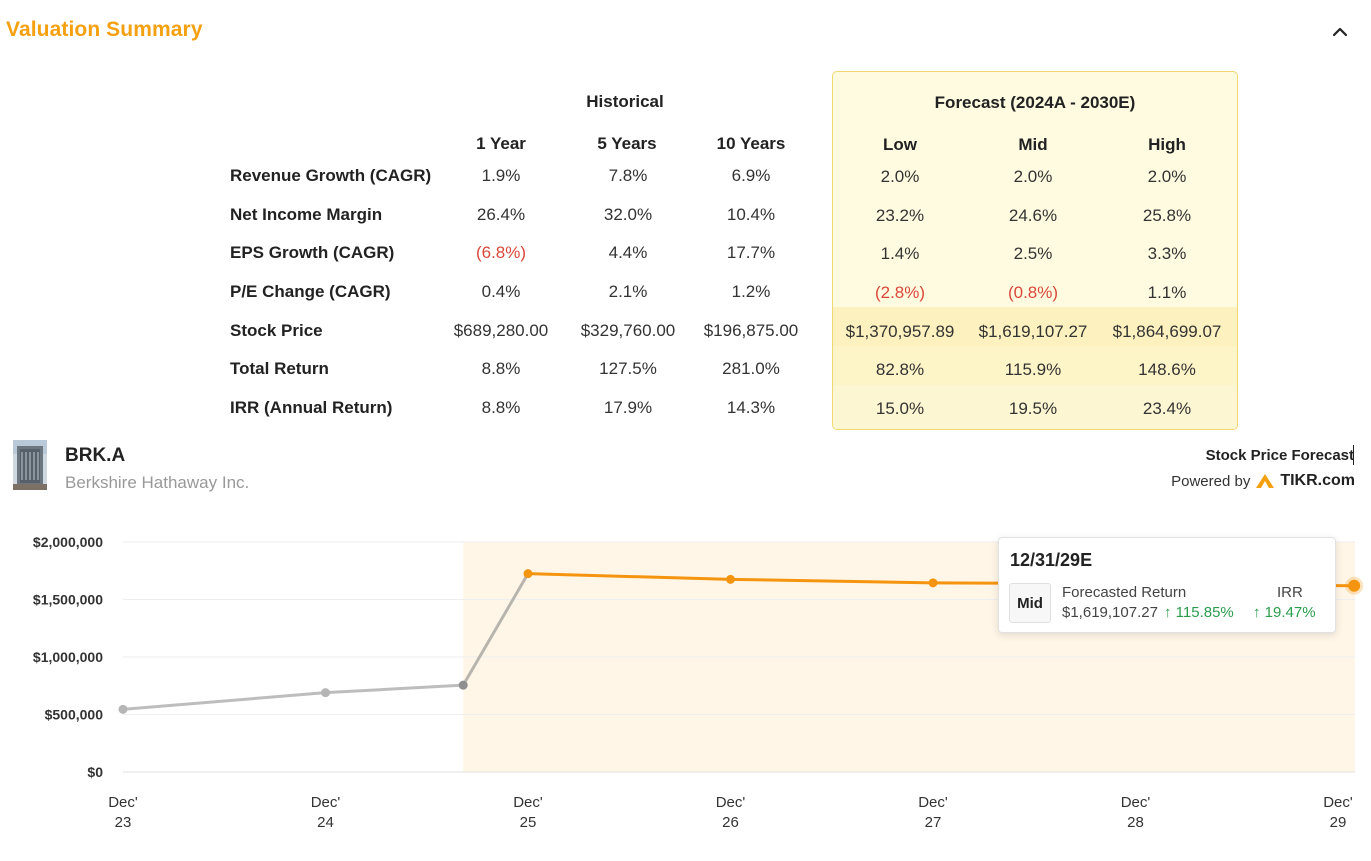  Describe the element at coordinates (528, 822) in the screenshot. I see `x-tick-label: 25` at that location.